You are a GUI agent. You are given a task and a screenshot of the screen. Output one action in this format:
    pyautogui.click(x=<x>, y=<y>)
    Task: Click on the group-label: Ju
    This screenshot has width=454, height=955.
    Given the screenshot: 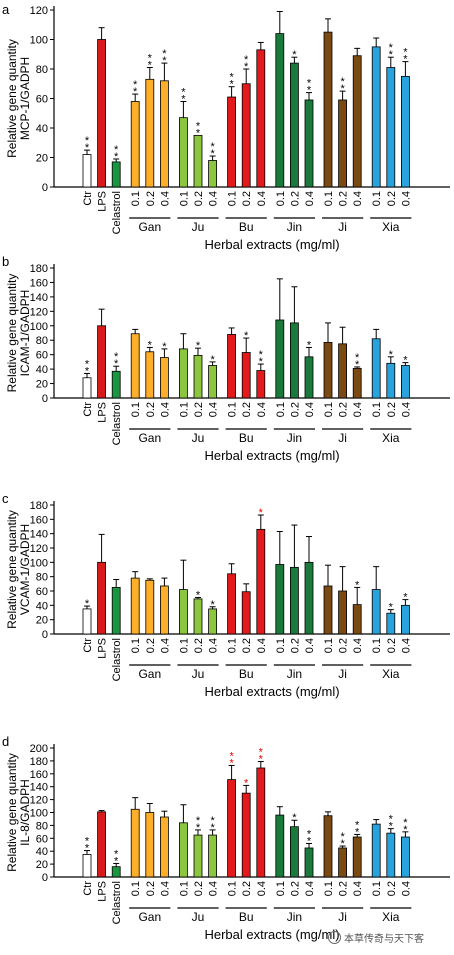 What is the action you would take?
    pyautogui.click(x=198, y=227)
    